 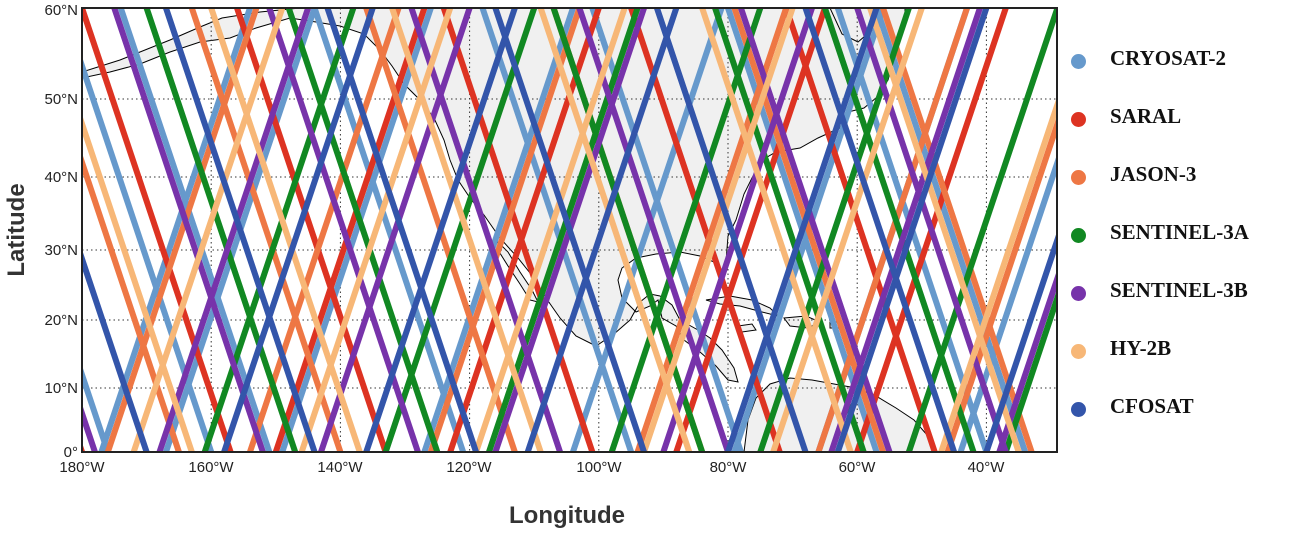 What do you see at coordinates (729, 467) in the screenshot?
I see `x-tick-label: 80°W` at bounding box center [729, 467].